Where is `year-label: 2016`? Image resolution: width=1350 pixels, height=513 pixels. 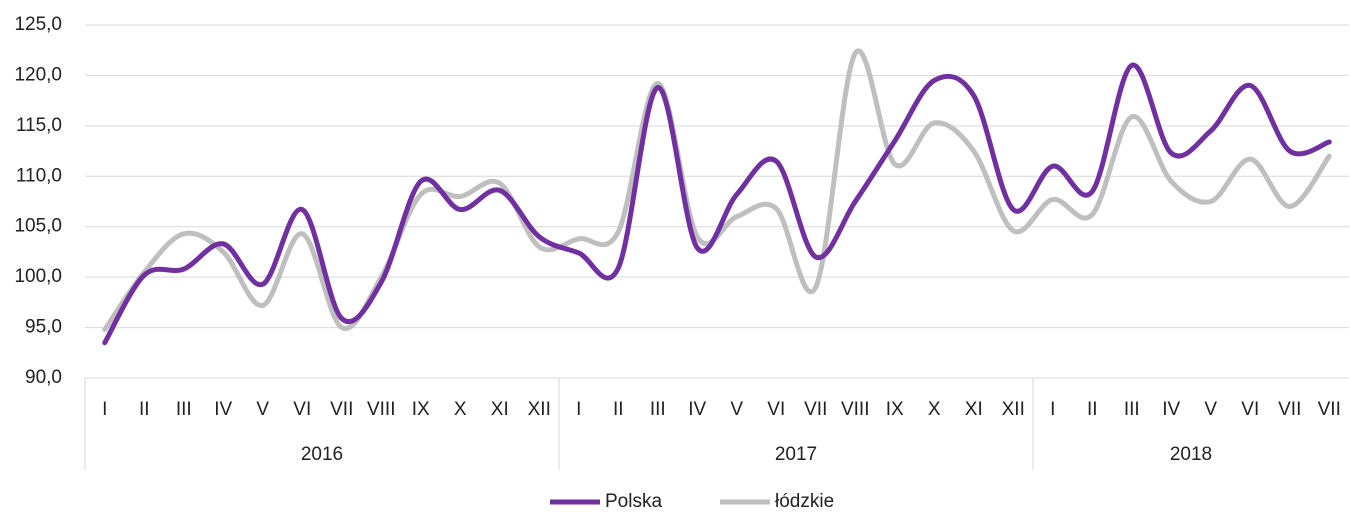 year-label: 2016 is located at coordinates (322, 454).